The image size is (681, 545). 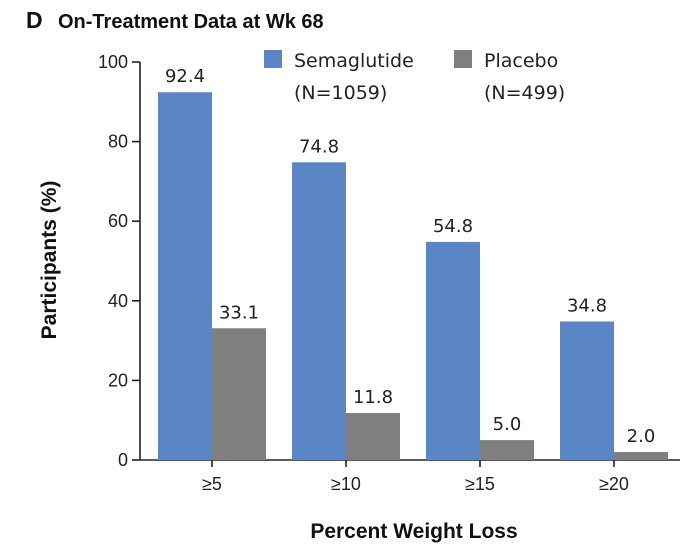 What do you see at coordinates (119, 261) in the screenshot?
I see `y-axis: 0 20 40 60 80 100` at bounding box center [119, 261].